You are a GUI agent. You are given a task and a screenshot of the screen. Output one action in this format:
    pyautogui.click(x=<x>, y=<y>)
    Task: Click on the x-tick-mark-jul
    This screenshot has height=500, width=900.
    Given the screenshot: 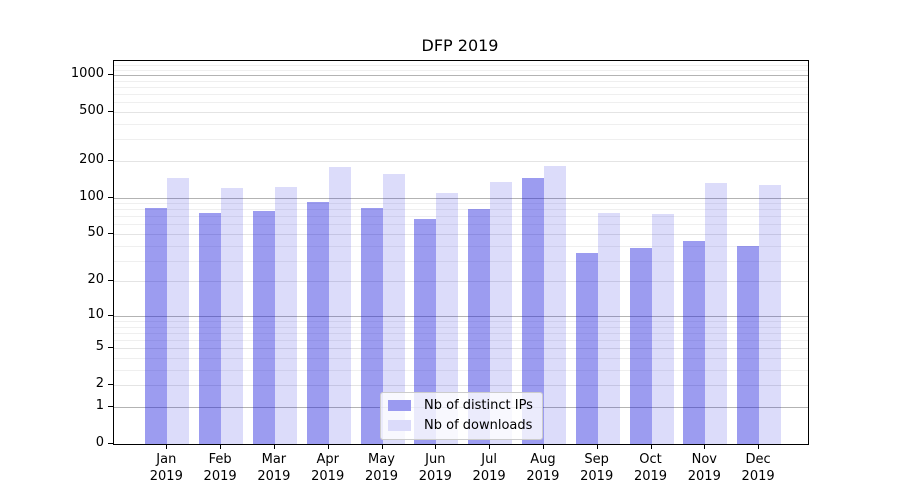 What is the action you would take?
    pyautogui.click(x=490, y=446)
    